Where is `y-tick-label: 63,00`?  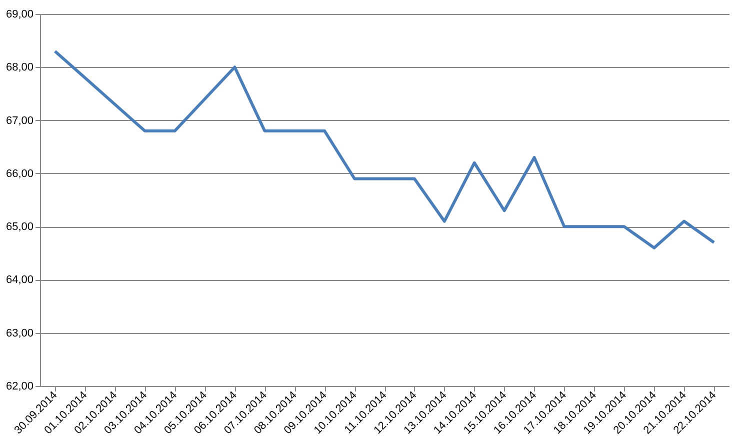
y-tick-label: 63,00 is located at coordinates (20, 333).